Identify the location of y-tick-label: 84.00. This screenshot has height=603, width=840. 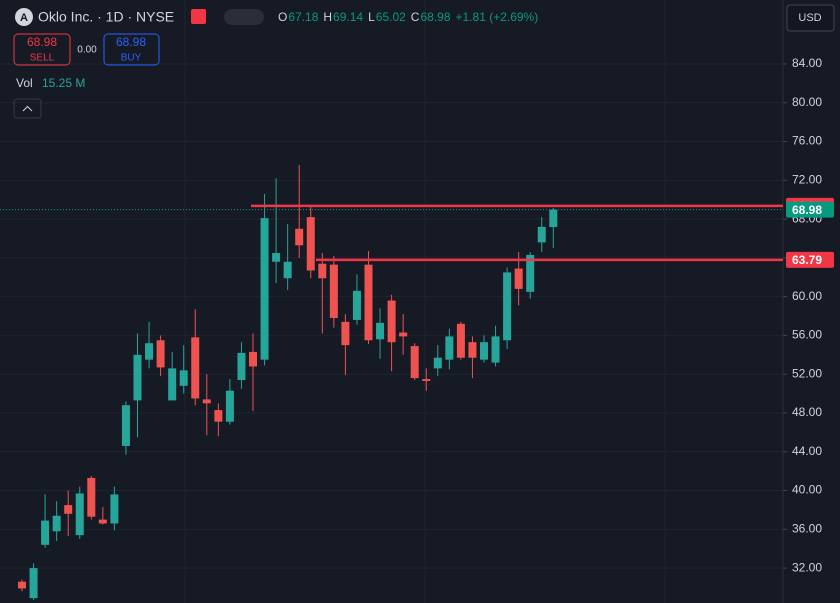
(807, 63).